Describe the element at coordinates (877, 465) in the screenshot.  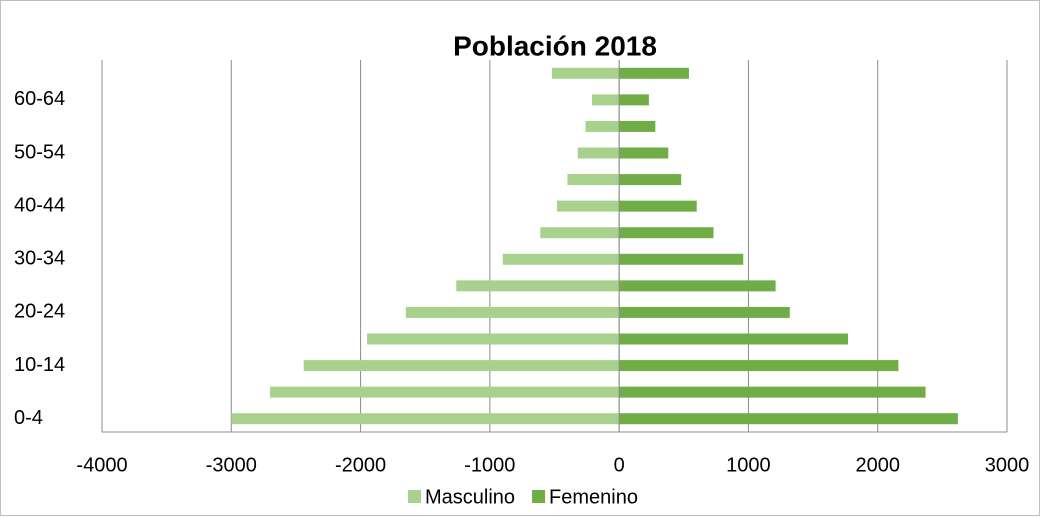
I see `x-tick-label: 2000` at that location.